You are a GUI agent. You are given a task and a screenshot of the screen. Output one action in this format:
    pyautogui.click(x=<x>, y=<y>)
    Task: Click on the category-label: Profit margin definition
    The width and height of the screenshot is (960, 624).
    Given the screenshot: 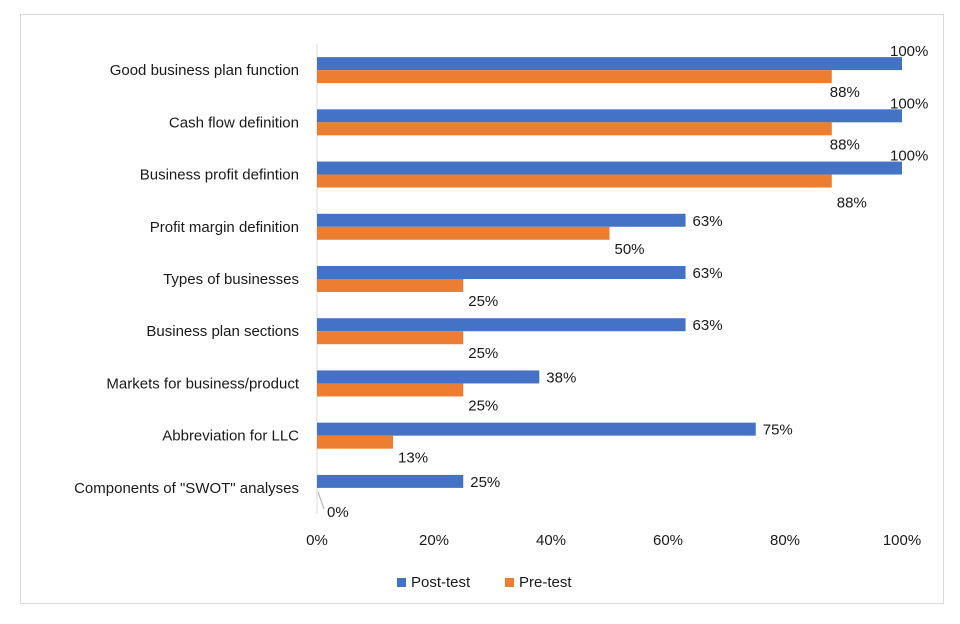 What is the action you would take?
    pyautogui.click(x=224, y=227)
    